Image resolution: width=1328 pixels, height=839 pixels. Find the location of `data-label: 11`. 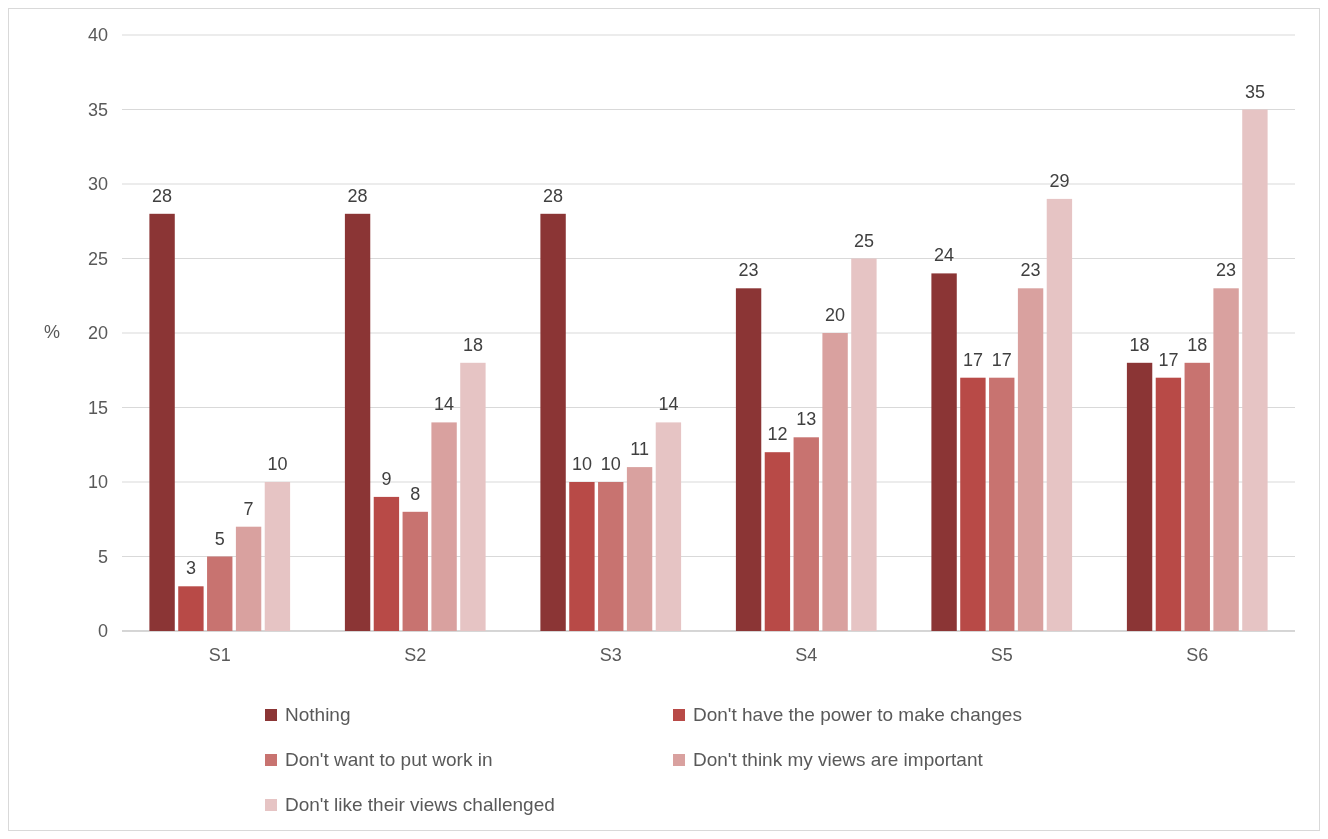

data-label: 11 is located at coordinates (639, 449).